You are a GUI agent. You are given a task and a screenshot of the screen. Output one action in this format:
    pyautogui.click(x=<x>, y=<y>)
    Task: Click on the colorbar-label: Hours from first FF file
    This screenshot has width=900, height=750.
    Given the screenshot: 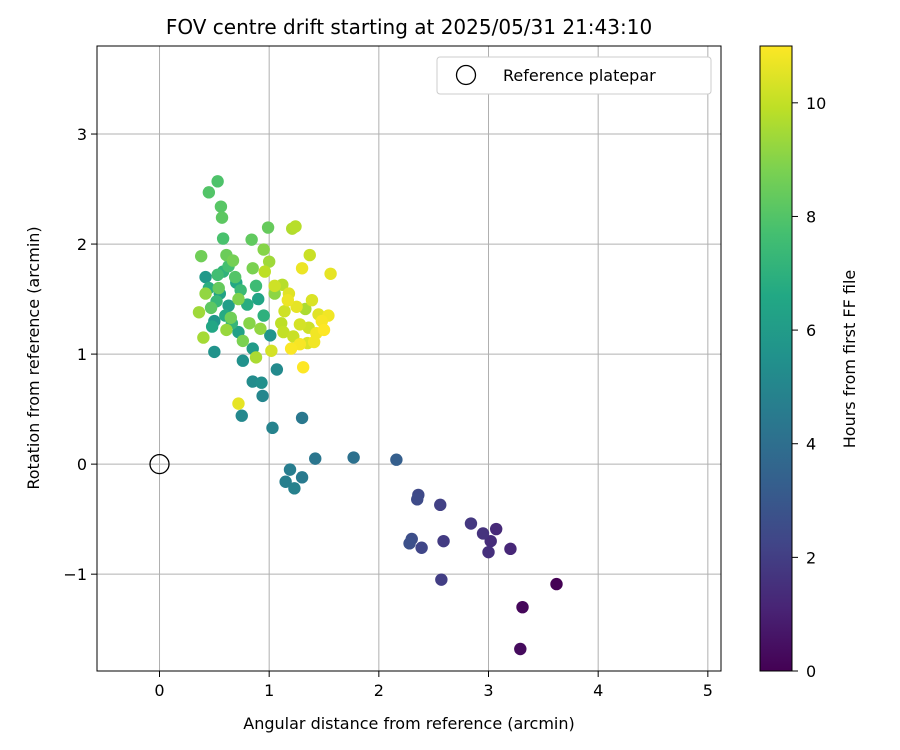 What is the action you would take?
    pyautogui.click(x=849, y=359)
    